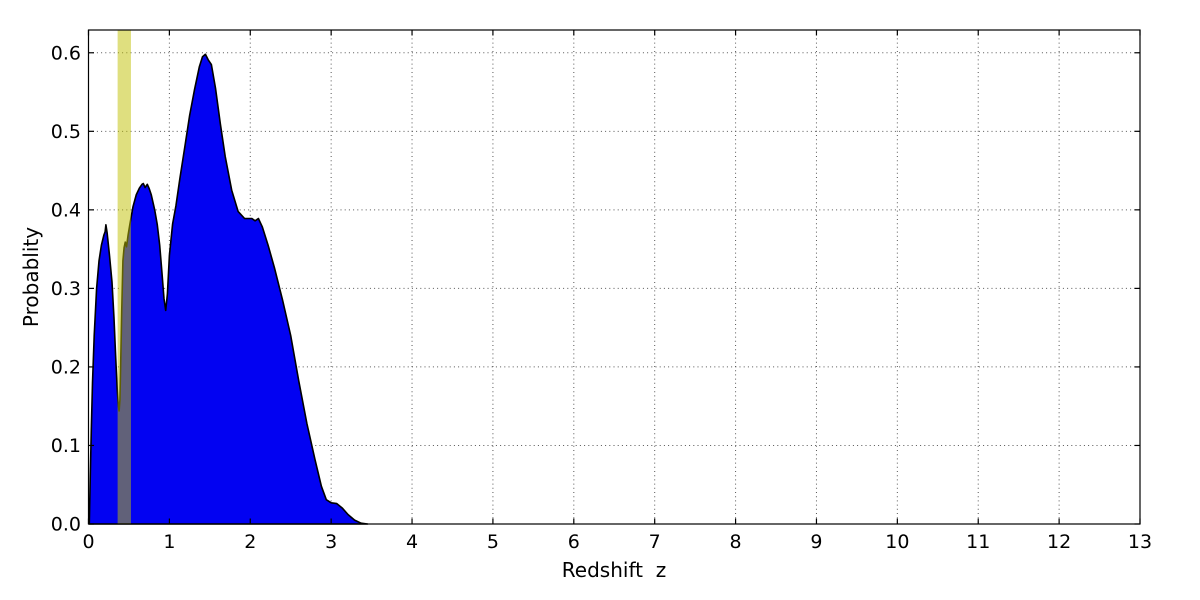 Image resolution: width=1200 pixels, height=600 pixels. What do you see at coordinates (614, 570) in the screenshot?
I see `x-axis-label: Redshift z` at bounding box center [614, 570].